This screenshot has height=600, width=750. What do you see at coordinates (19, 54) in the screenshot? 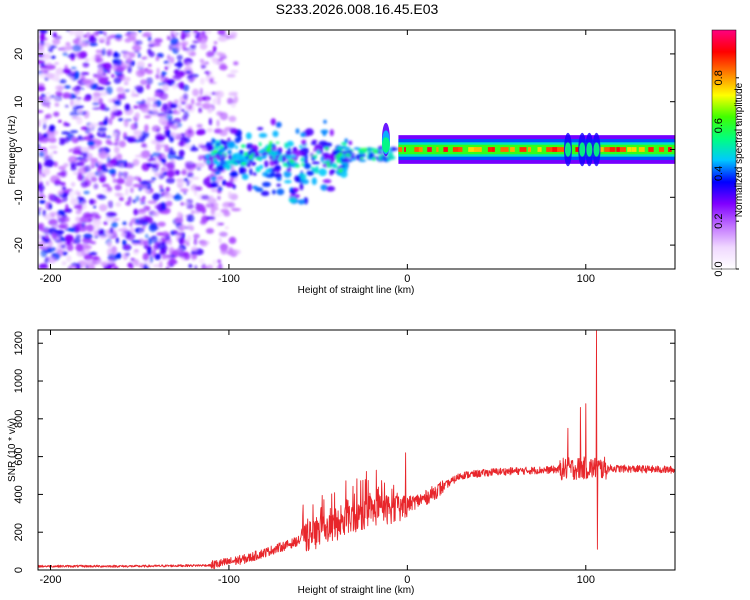
I see `spectrogram-ytick-label: 20` at bounding box center [19, 54].